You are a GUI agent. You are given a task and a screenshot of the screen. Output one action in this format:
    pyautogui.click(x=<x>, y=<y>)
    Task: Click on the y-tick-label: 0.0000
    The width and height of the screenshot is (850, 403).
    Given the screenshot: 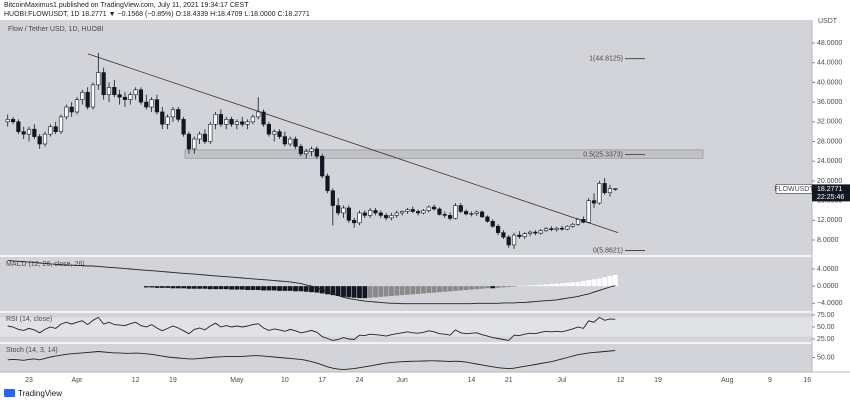 What is the action you would take?
    pyautogui.click(x=828, y=286)
    